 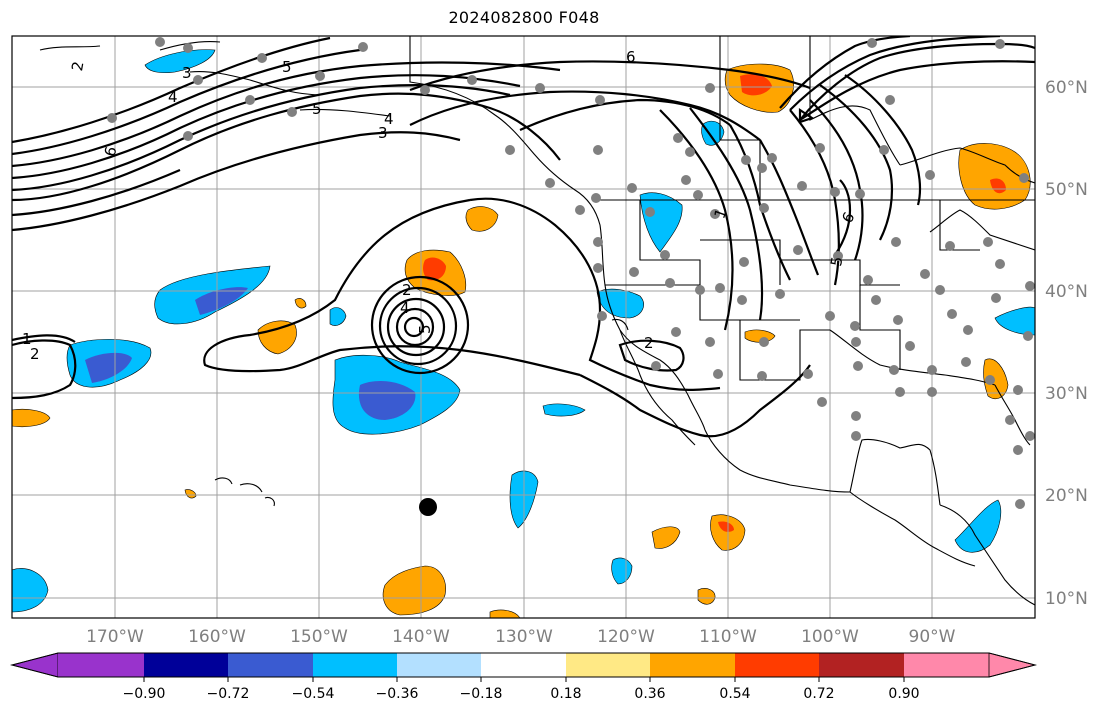 I want to click on colorbar-tick-label: 0.72, so click(x=818, y=694).